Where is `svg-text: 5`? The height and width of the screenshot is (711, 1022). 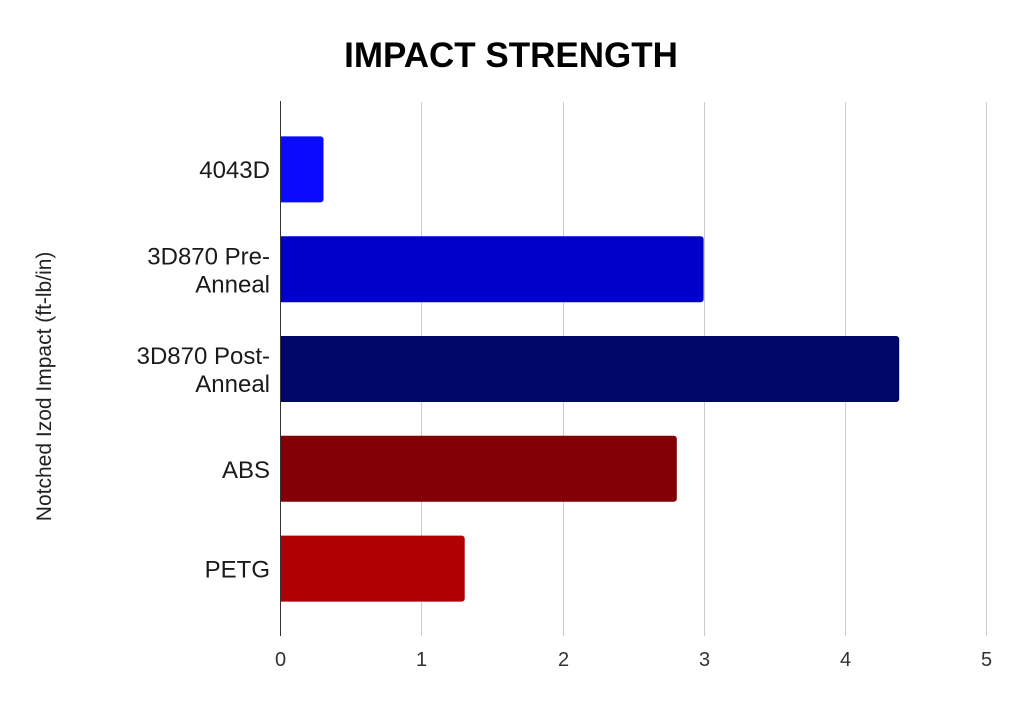 svg-text: 5 is located at coordinates (986, 660).